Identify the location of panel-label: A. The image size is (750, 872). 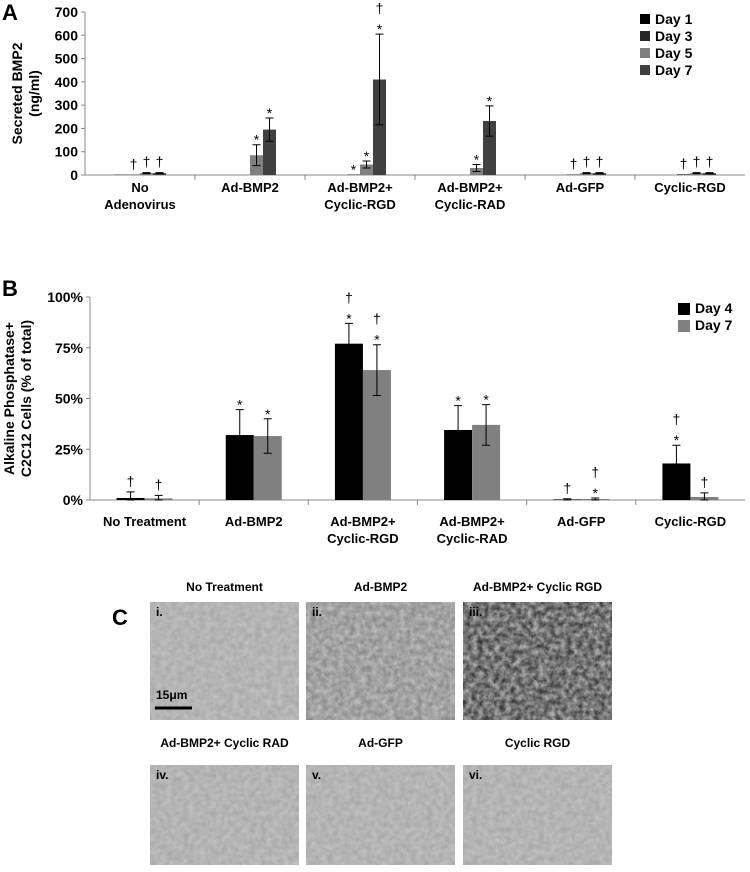
(10, 12).